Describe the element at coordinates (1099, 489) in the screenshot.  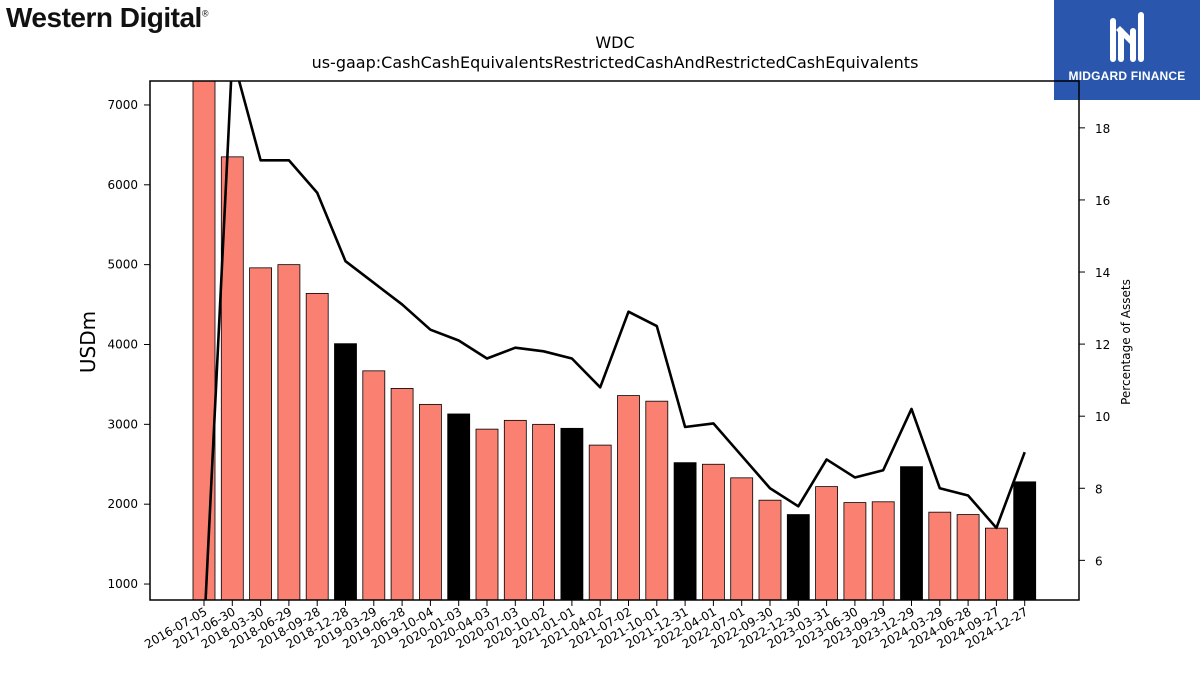
I see `y2-tick-label: 8` at that location.